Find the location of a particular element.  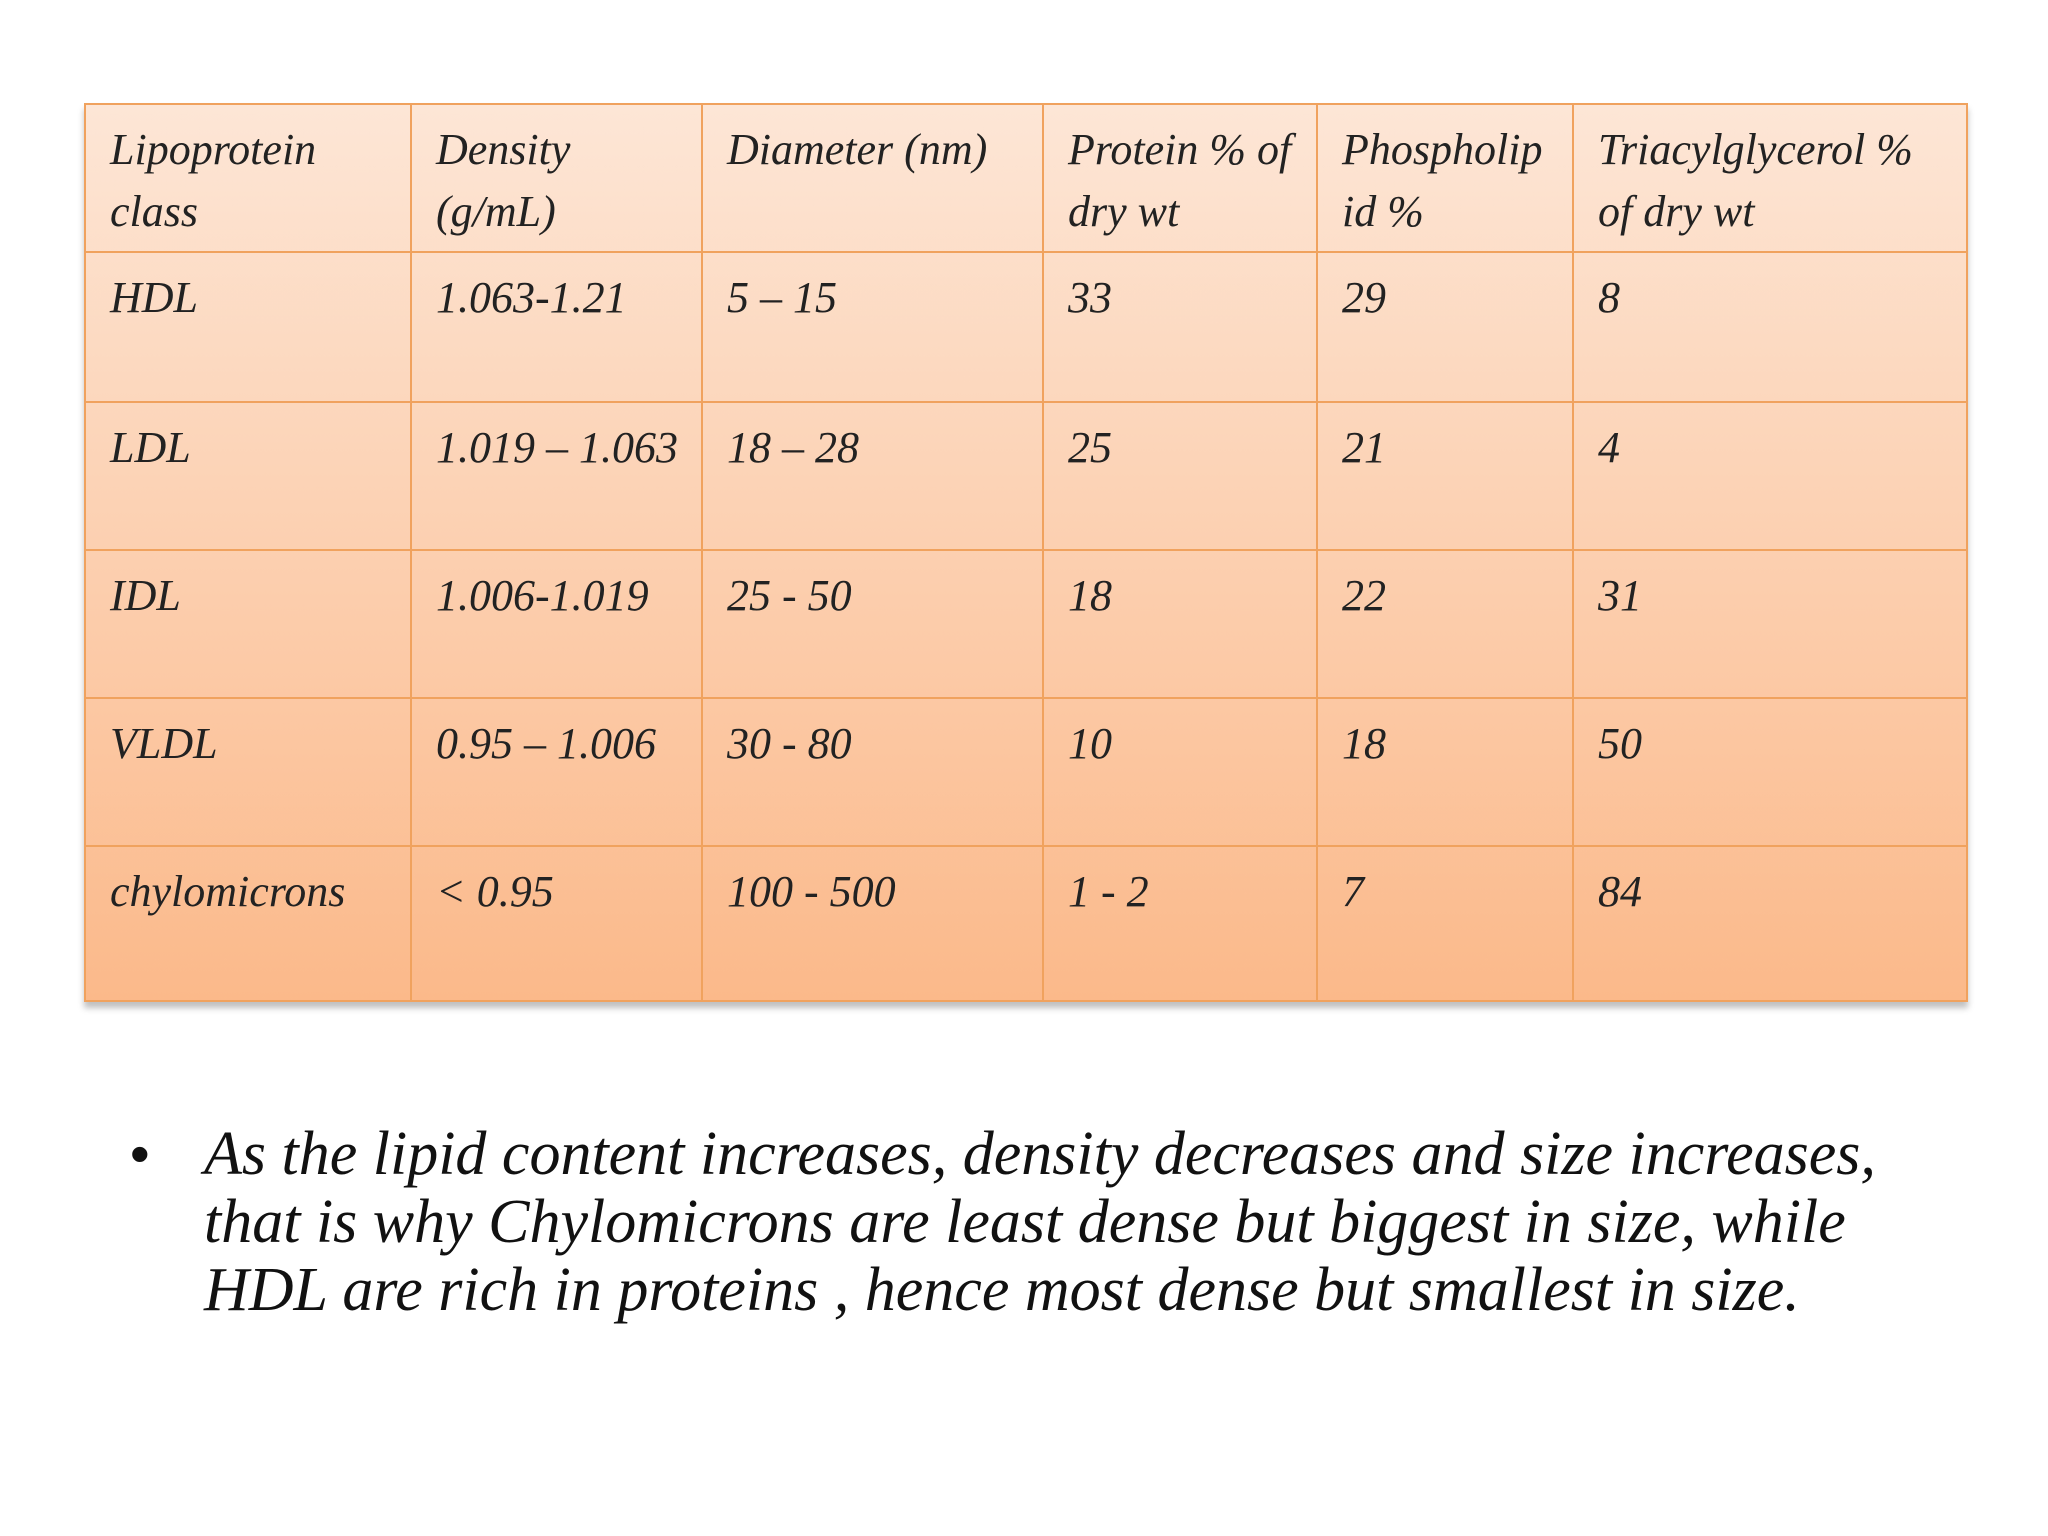

header-cell: Density (g/mL) is located at coordinates (556, 178).